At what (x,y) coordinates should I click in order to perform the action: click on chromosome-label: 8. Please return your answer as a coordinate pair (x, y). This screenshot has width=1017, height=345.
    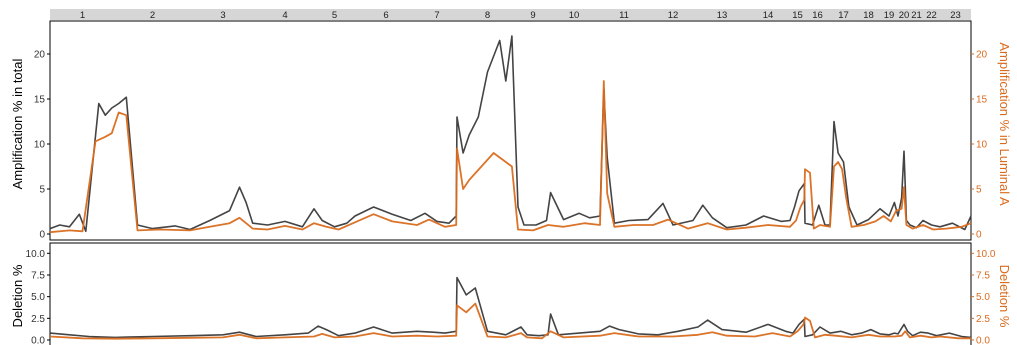
    Looking at the image, I should click on (487, 15).